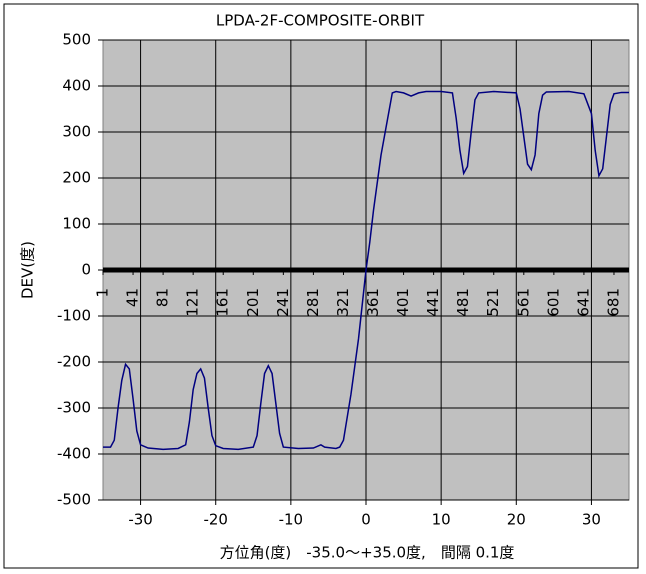  I want to click on x2-tick-label: 361, so click(373, 302).